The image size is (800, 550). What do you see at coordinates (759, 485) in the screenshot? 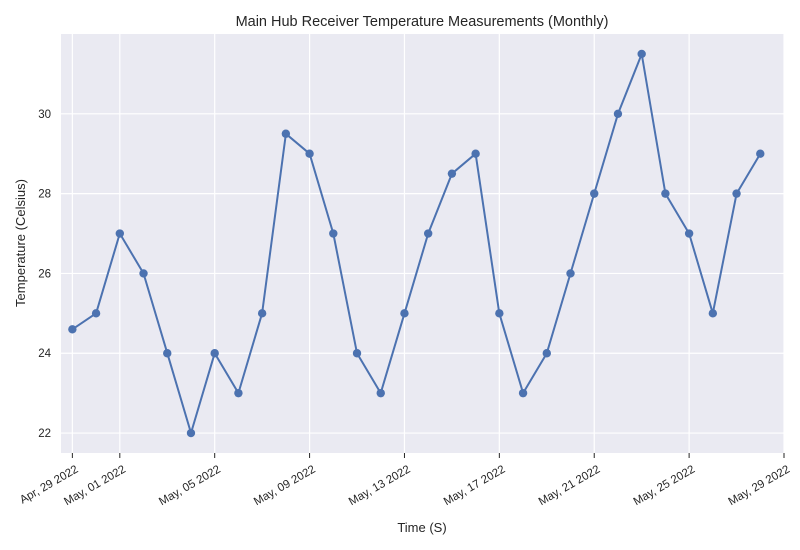
I see `x-tick-label: May, 29 2022` at bounding box center [759, 485].